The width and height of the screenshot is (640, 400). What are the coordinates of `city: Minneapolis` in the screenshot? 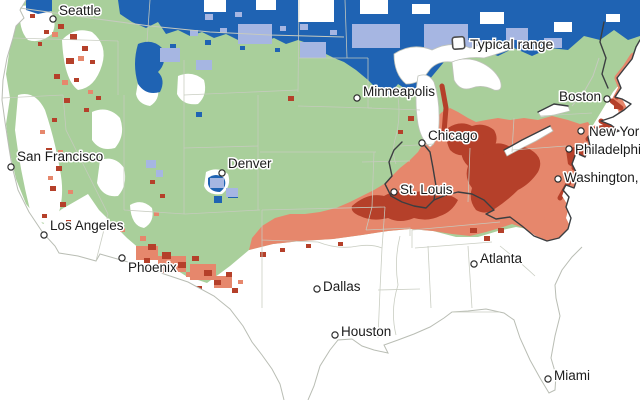 It's located at (395, 92).